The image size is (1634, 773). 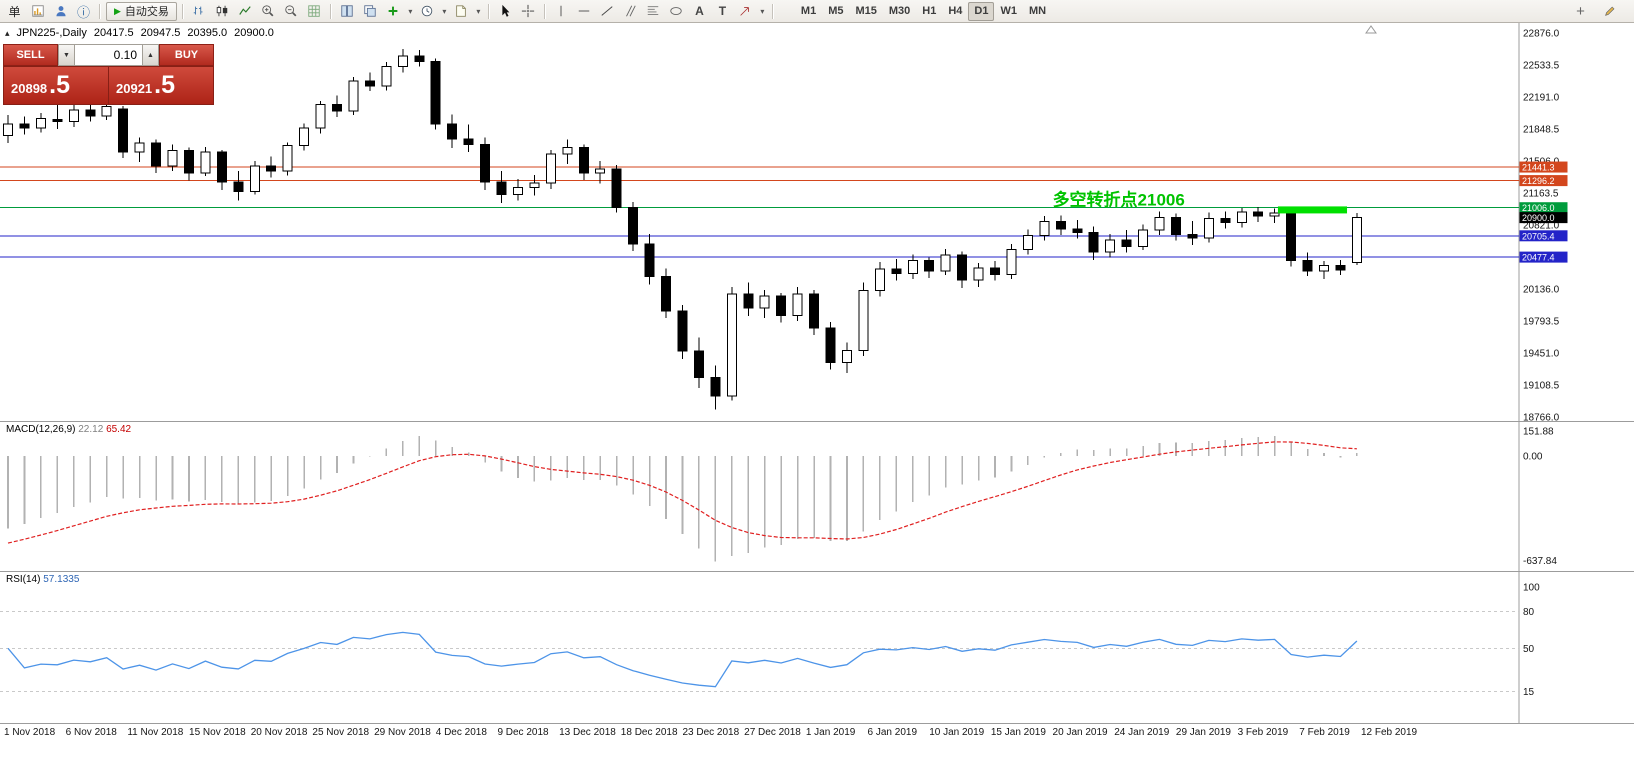 What do you see at coordinates (113, 33) in the screenshot?
I see `open-value: 20417.5` at bounding box center [113, 33].